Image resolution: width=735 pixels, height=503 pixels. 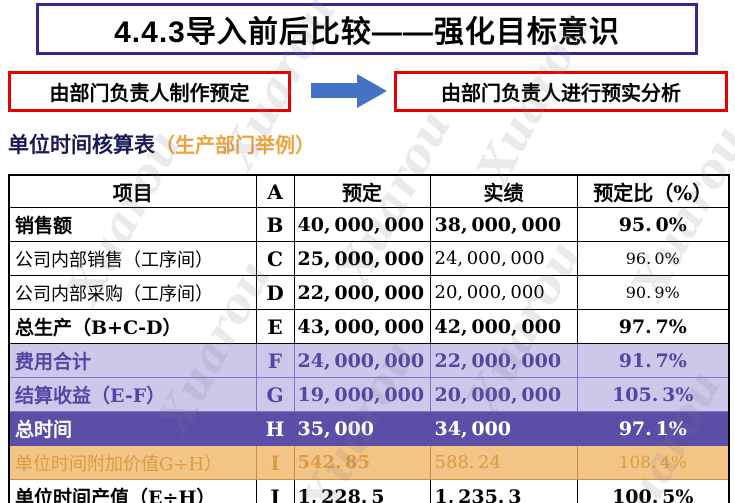 What do you see at coordinates (367, 32) in the screenshot?
I see `page-title: 4.4.3导入前后比较——强化目标意识` at bounding box center [367, 32].